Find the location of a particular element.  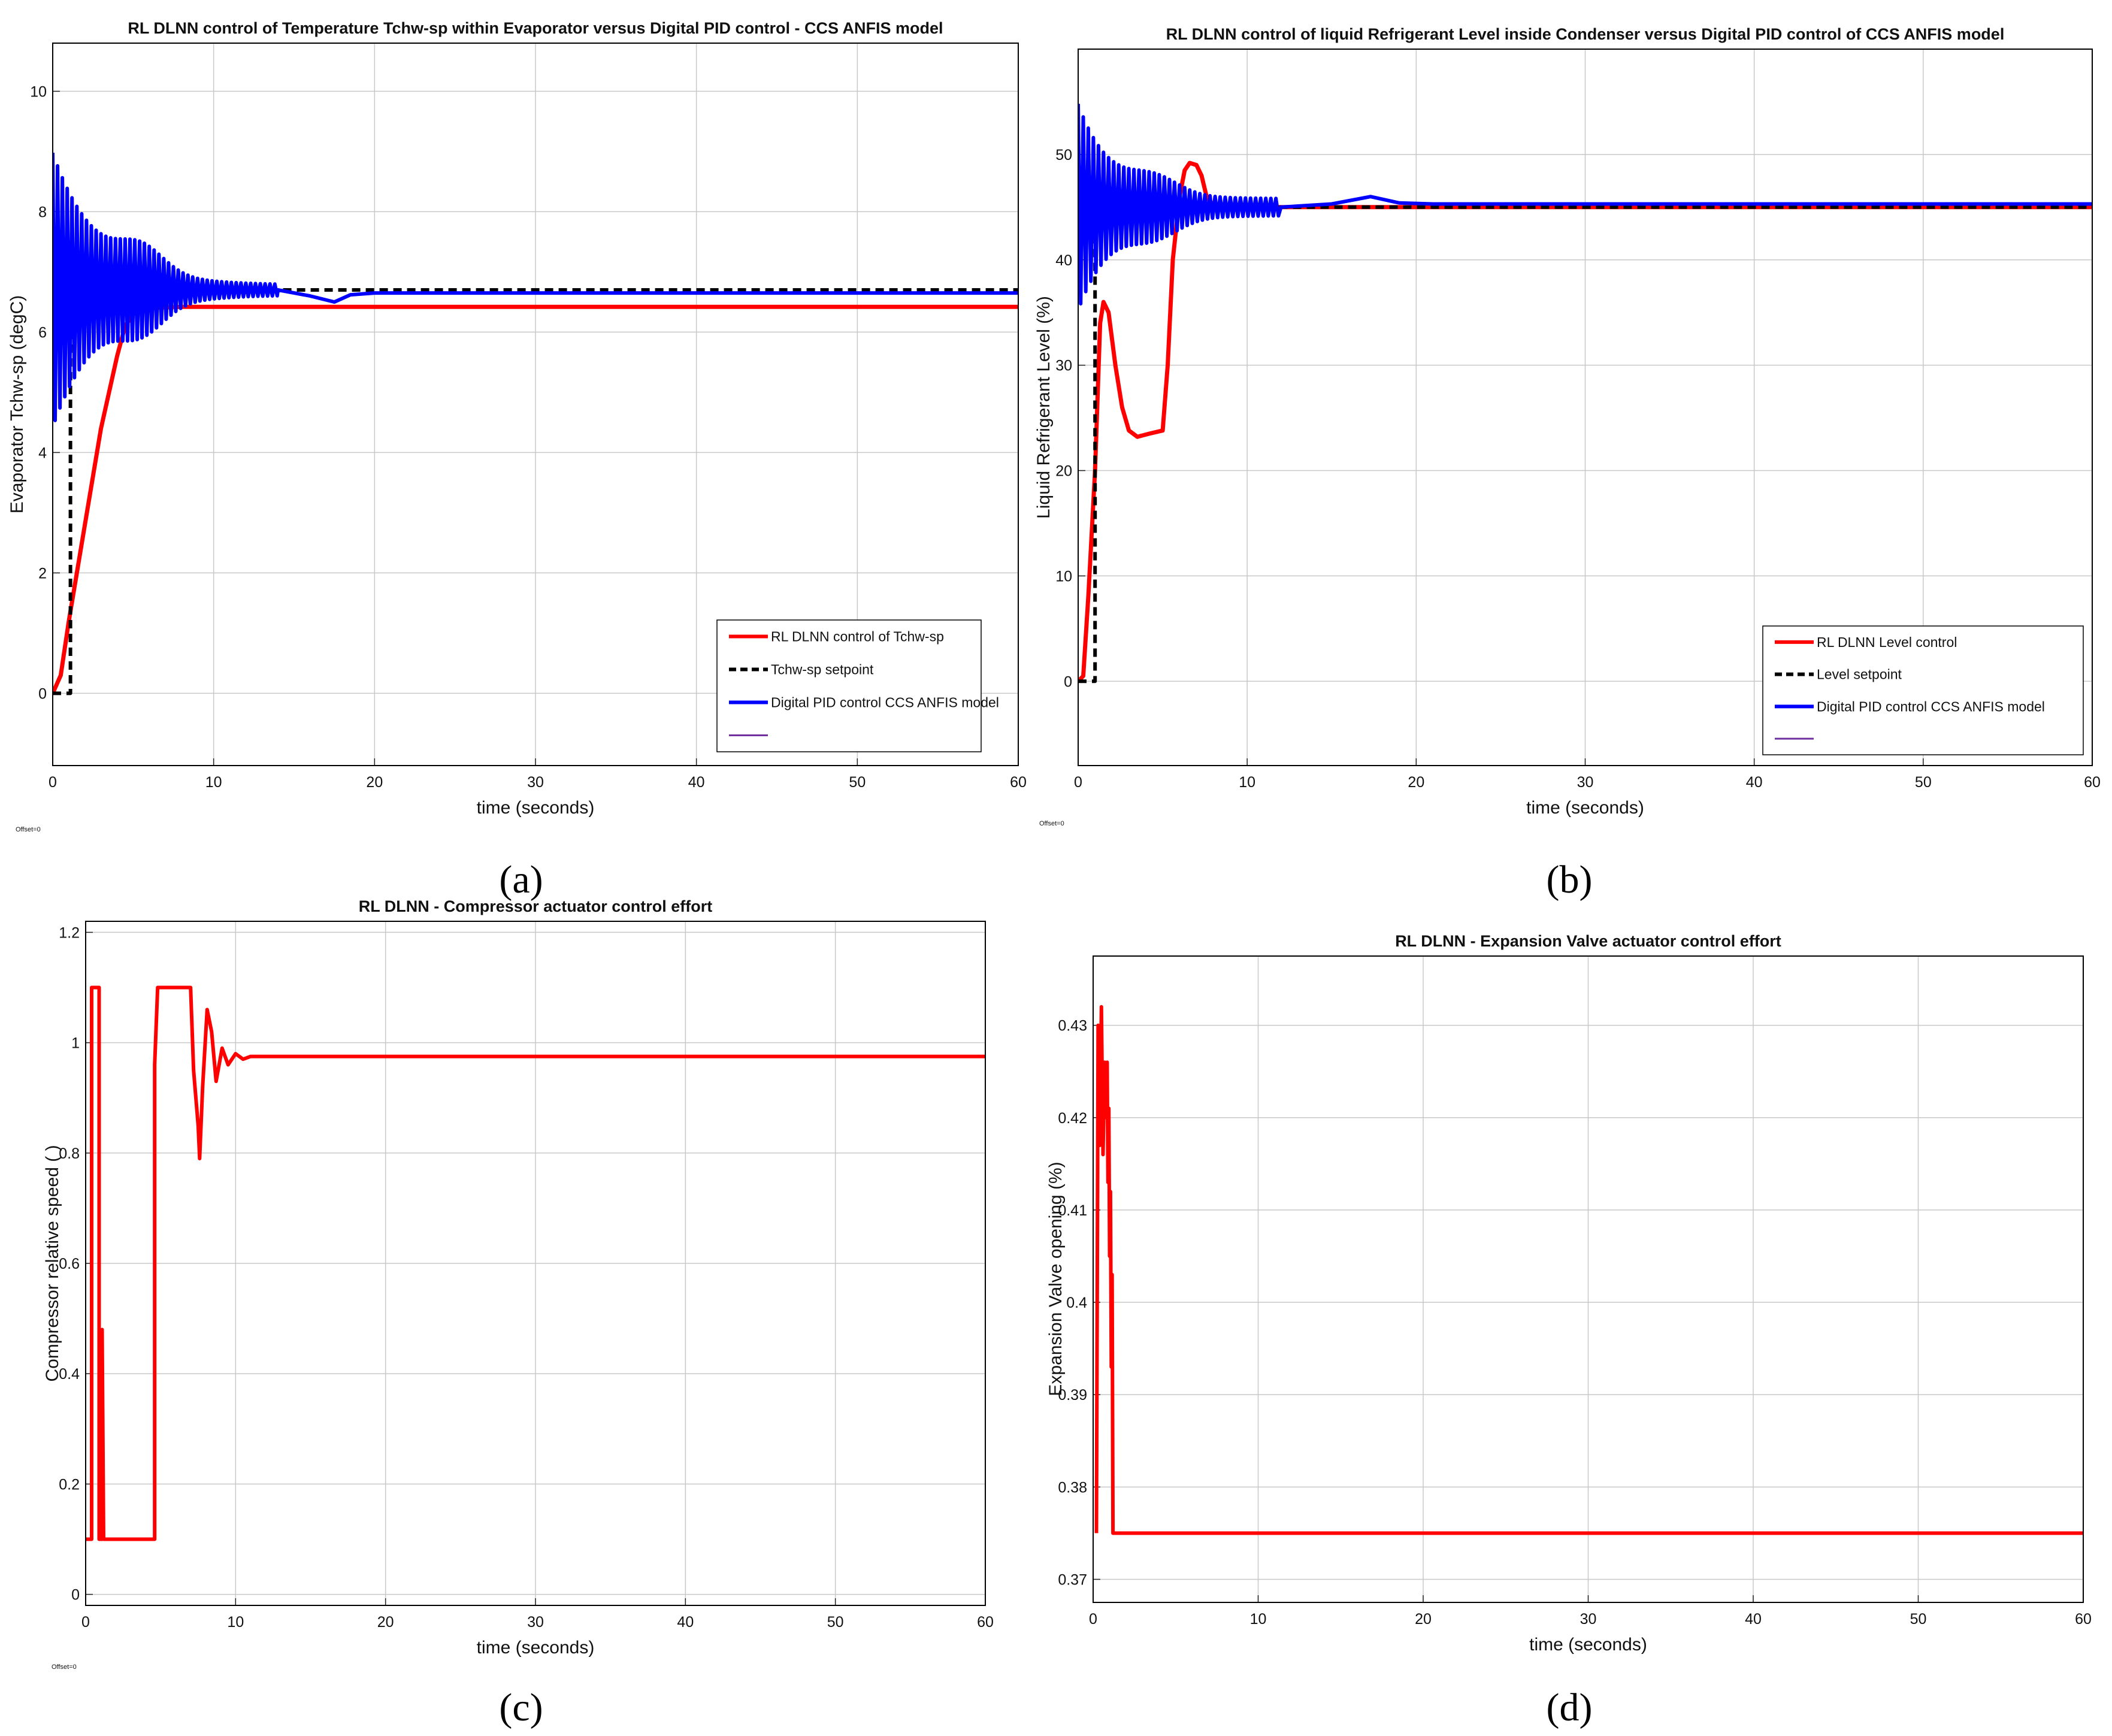

y-tick-label: 0.42 is located at coordinates (1072, 1118).